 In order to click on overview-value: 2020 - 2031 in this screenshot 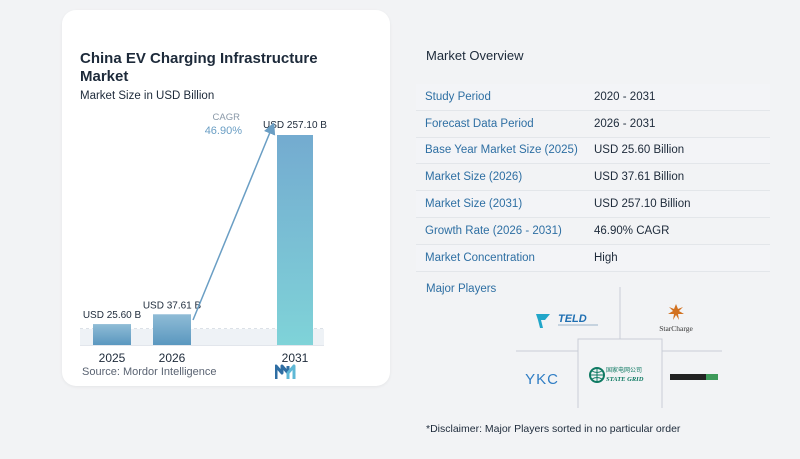, I will do `click(625, 96)`.